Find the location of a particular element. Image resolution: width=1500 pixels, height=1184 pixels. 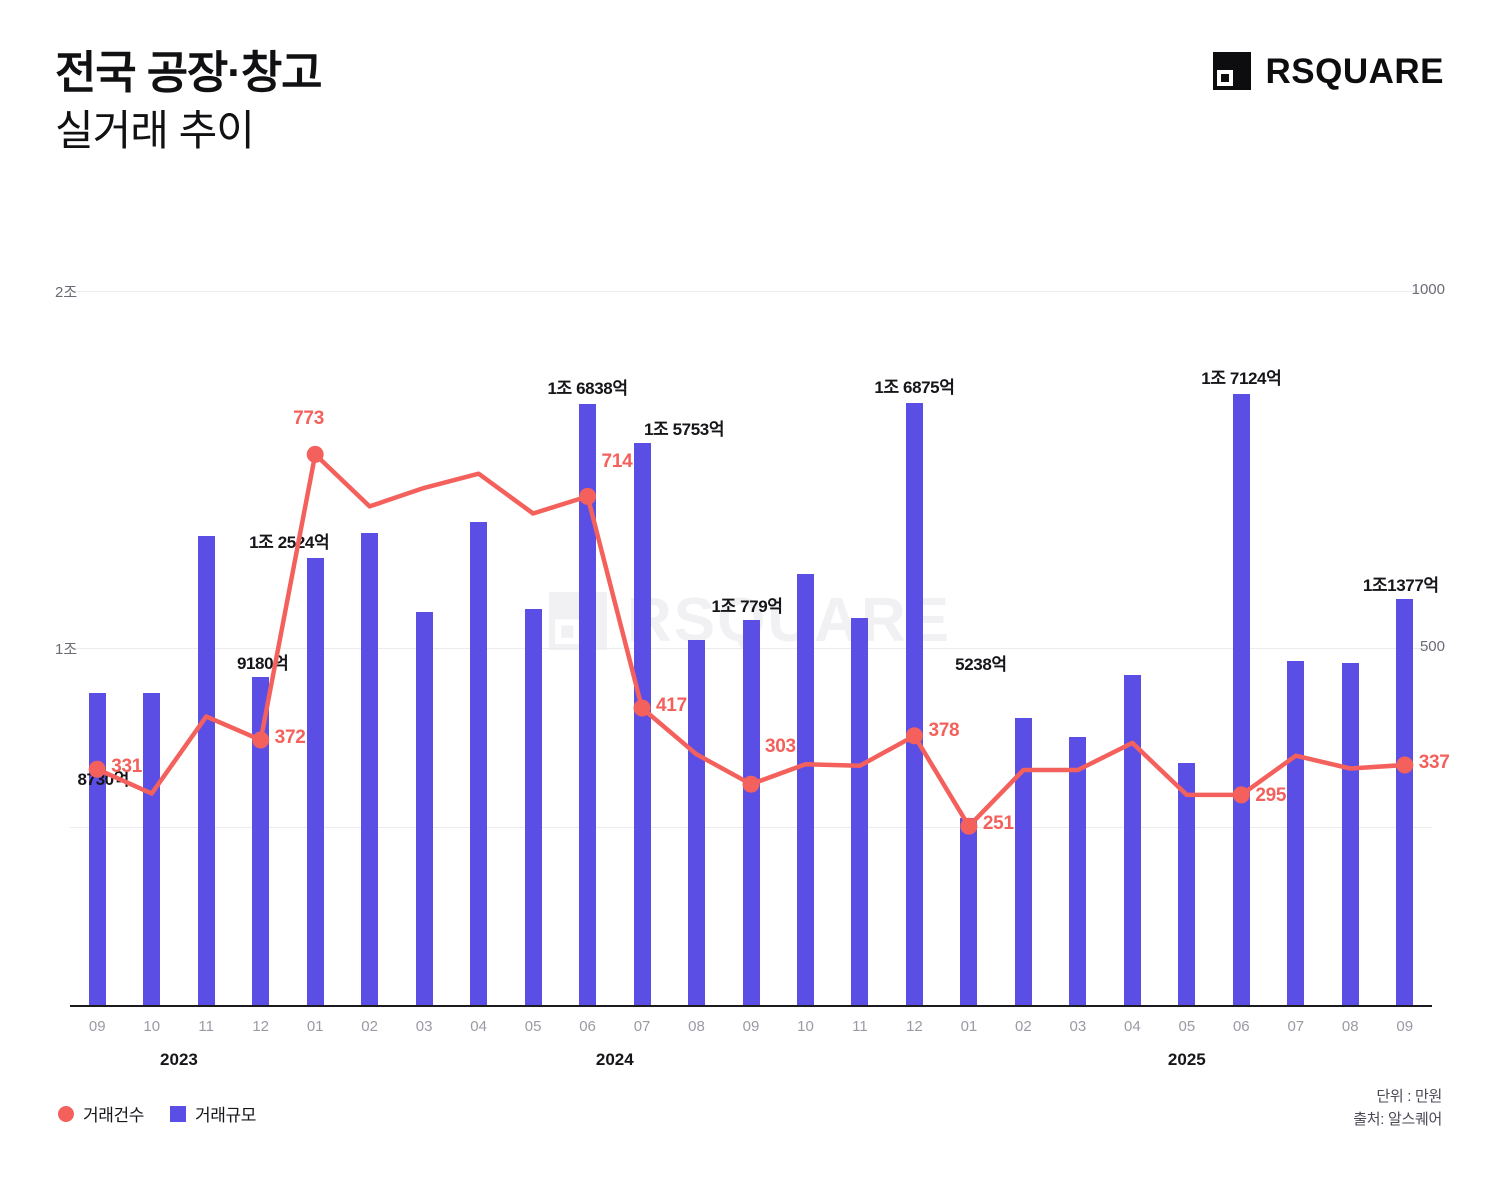

legend-label: 거래규모 is located at coordinates (225, 1115).